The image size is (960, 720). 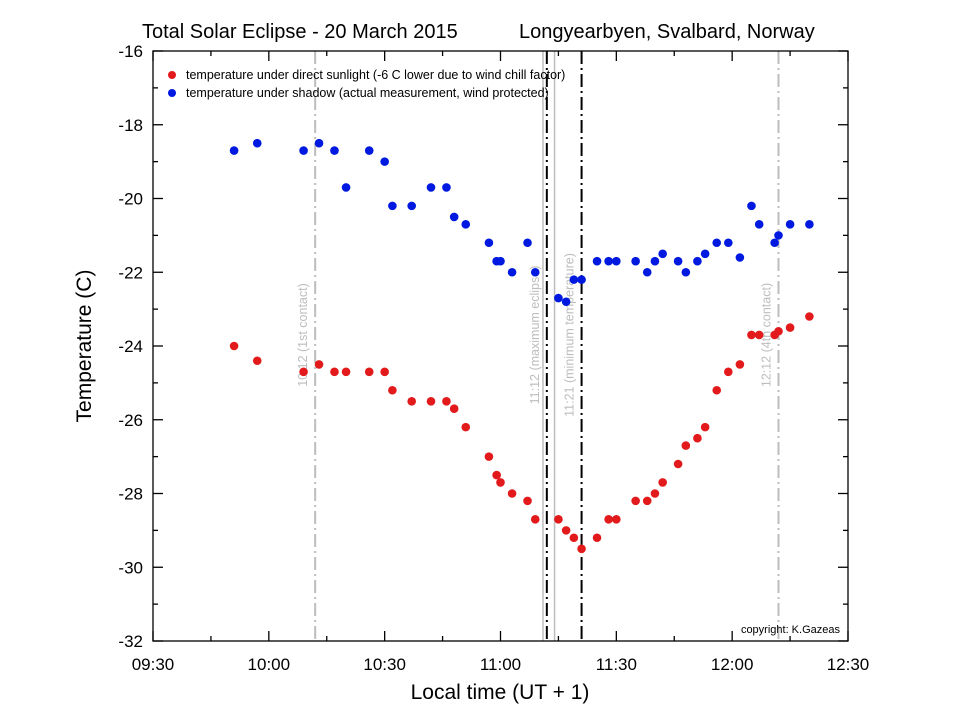 What do you see at coordinates (172, 93) in the screenshot?
I see `legend-marker-shadow` at bounding box center [172, 93].